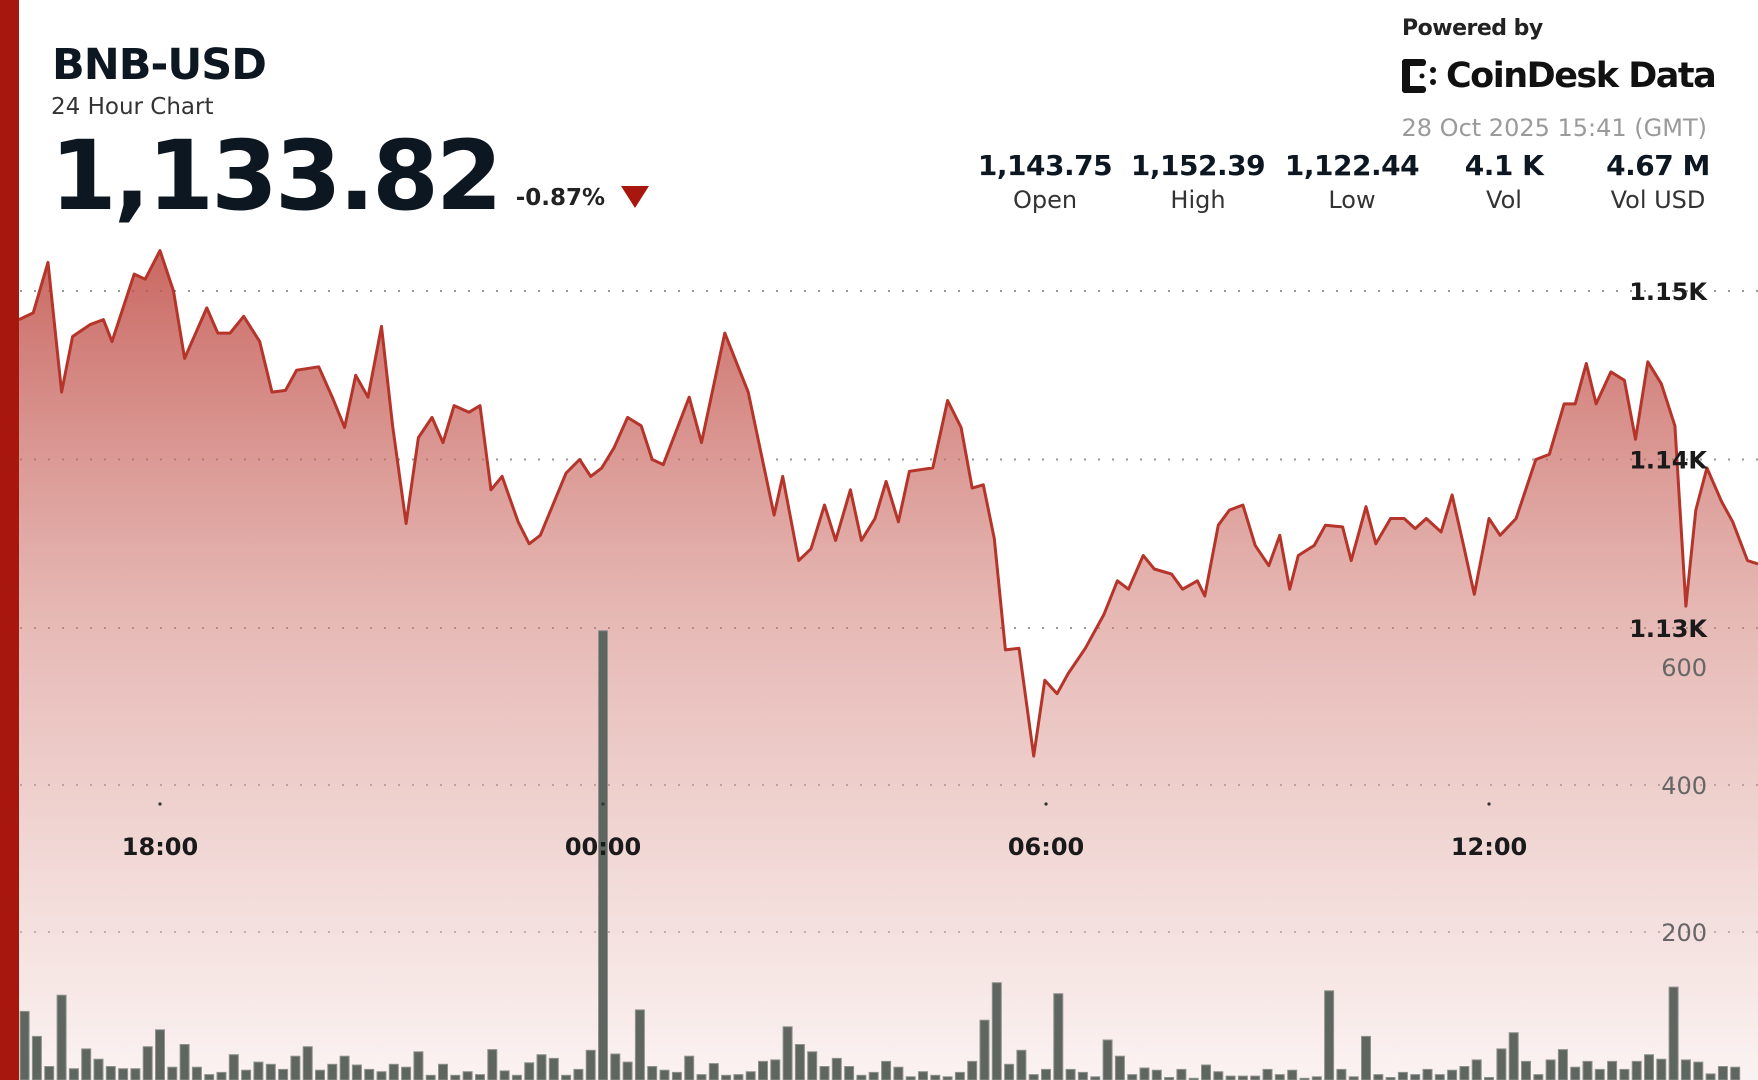  What do you see at coordinates (603, 847) in the screenshot?
I see `x-tick-label: 00:00` at bounding box center [603, 847].